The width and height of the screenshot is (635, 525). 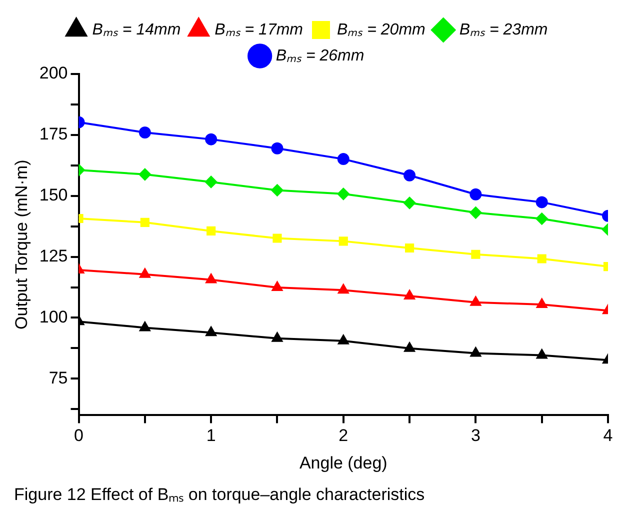 What do you see at coordinates (475, 436) in the screenshot?
I see `x-tick-label: 3` at bounding box center [475, 436].